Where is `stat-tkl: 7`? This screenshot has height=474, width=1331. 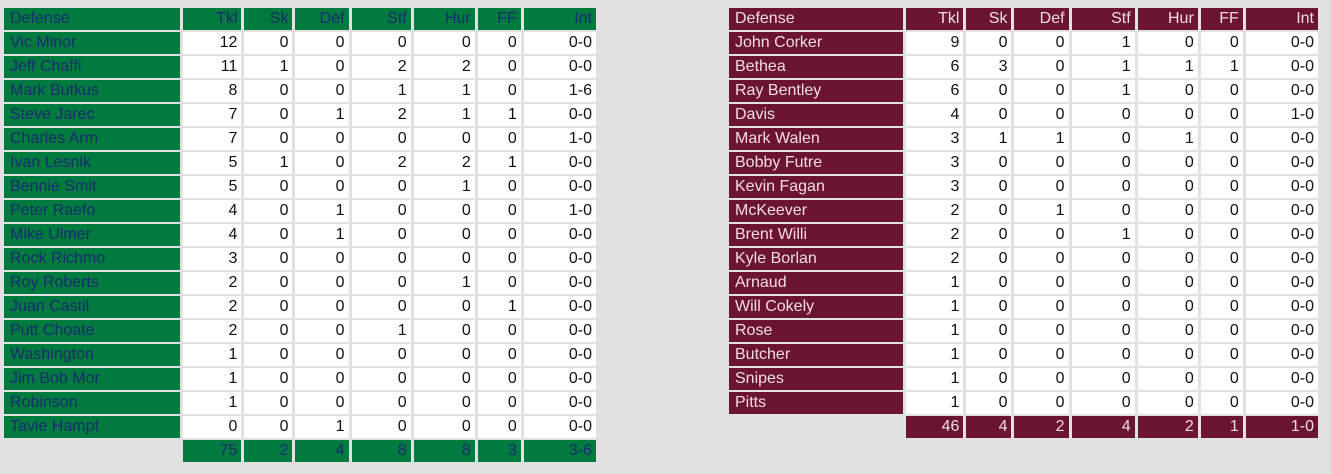 stat-tkl: 7 is located at coordinates (212, 115).